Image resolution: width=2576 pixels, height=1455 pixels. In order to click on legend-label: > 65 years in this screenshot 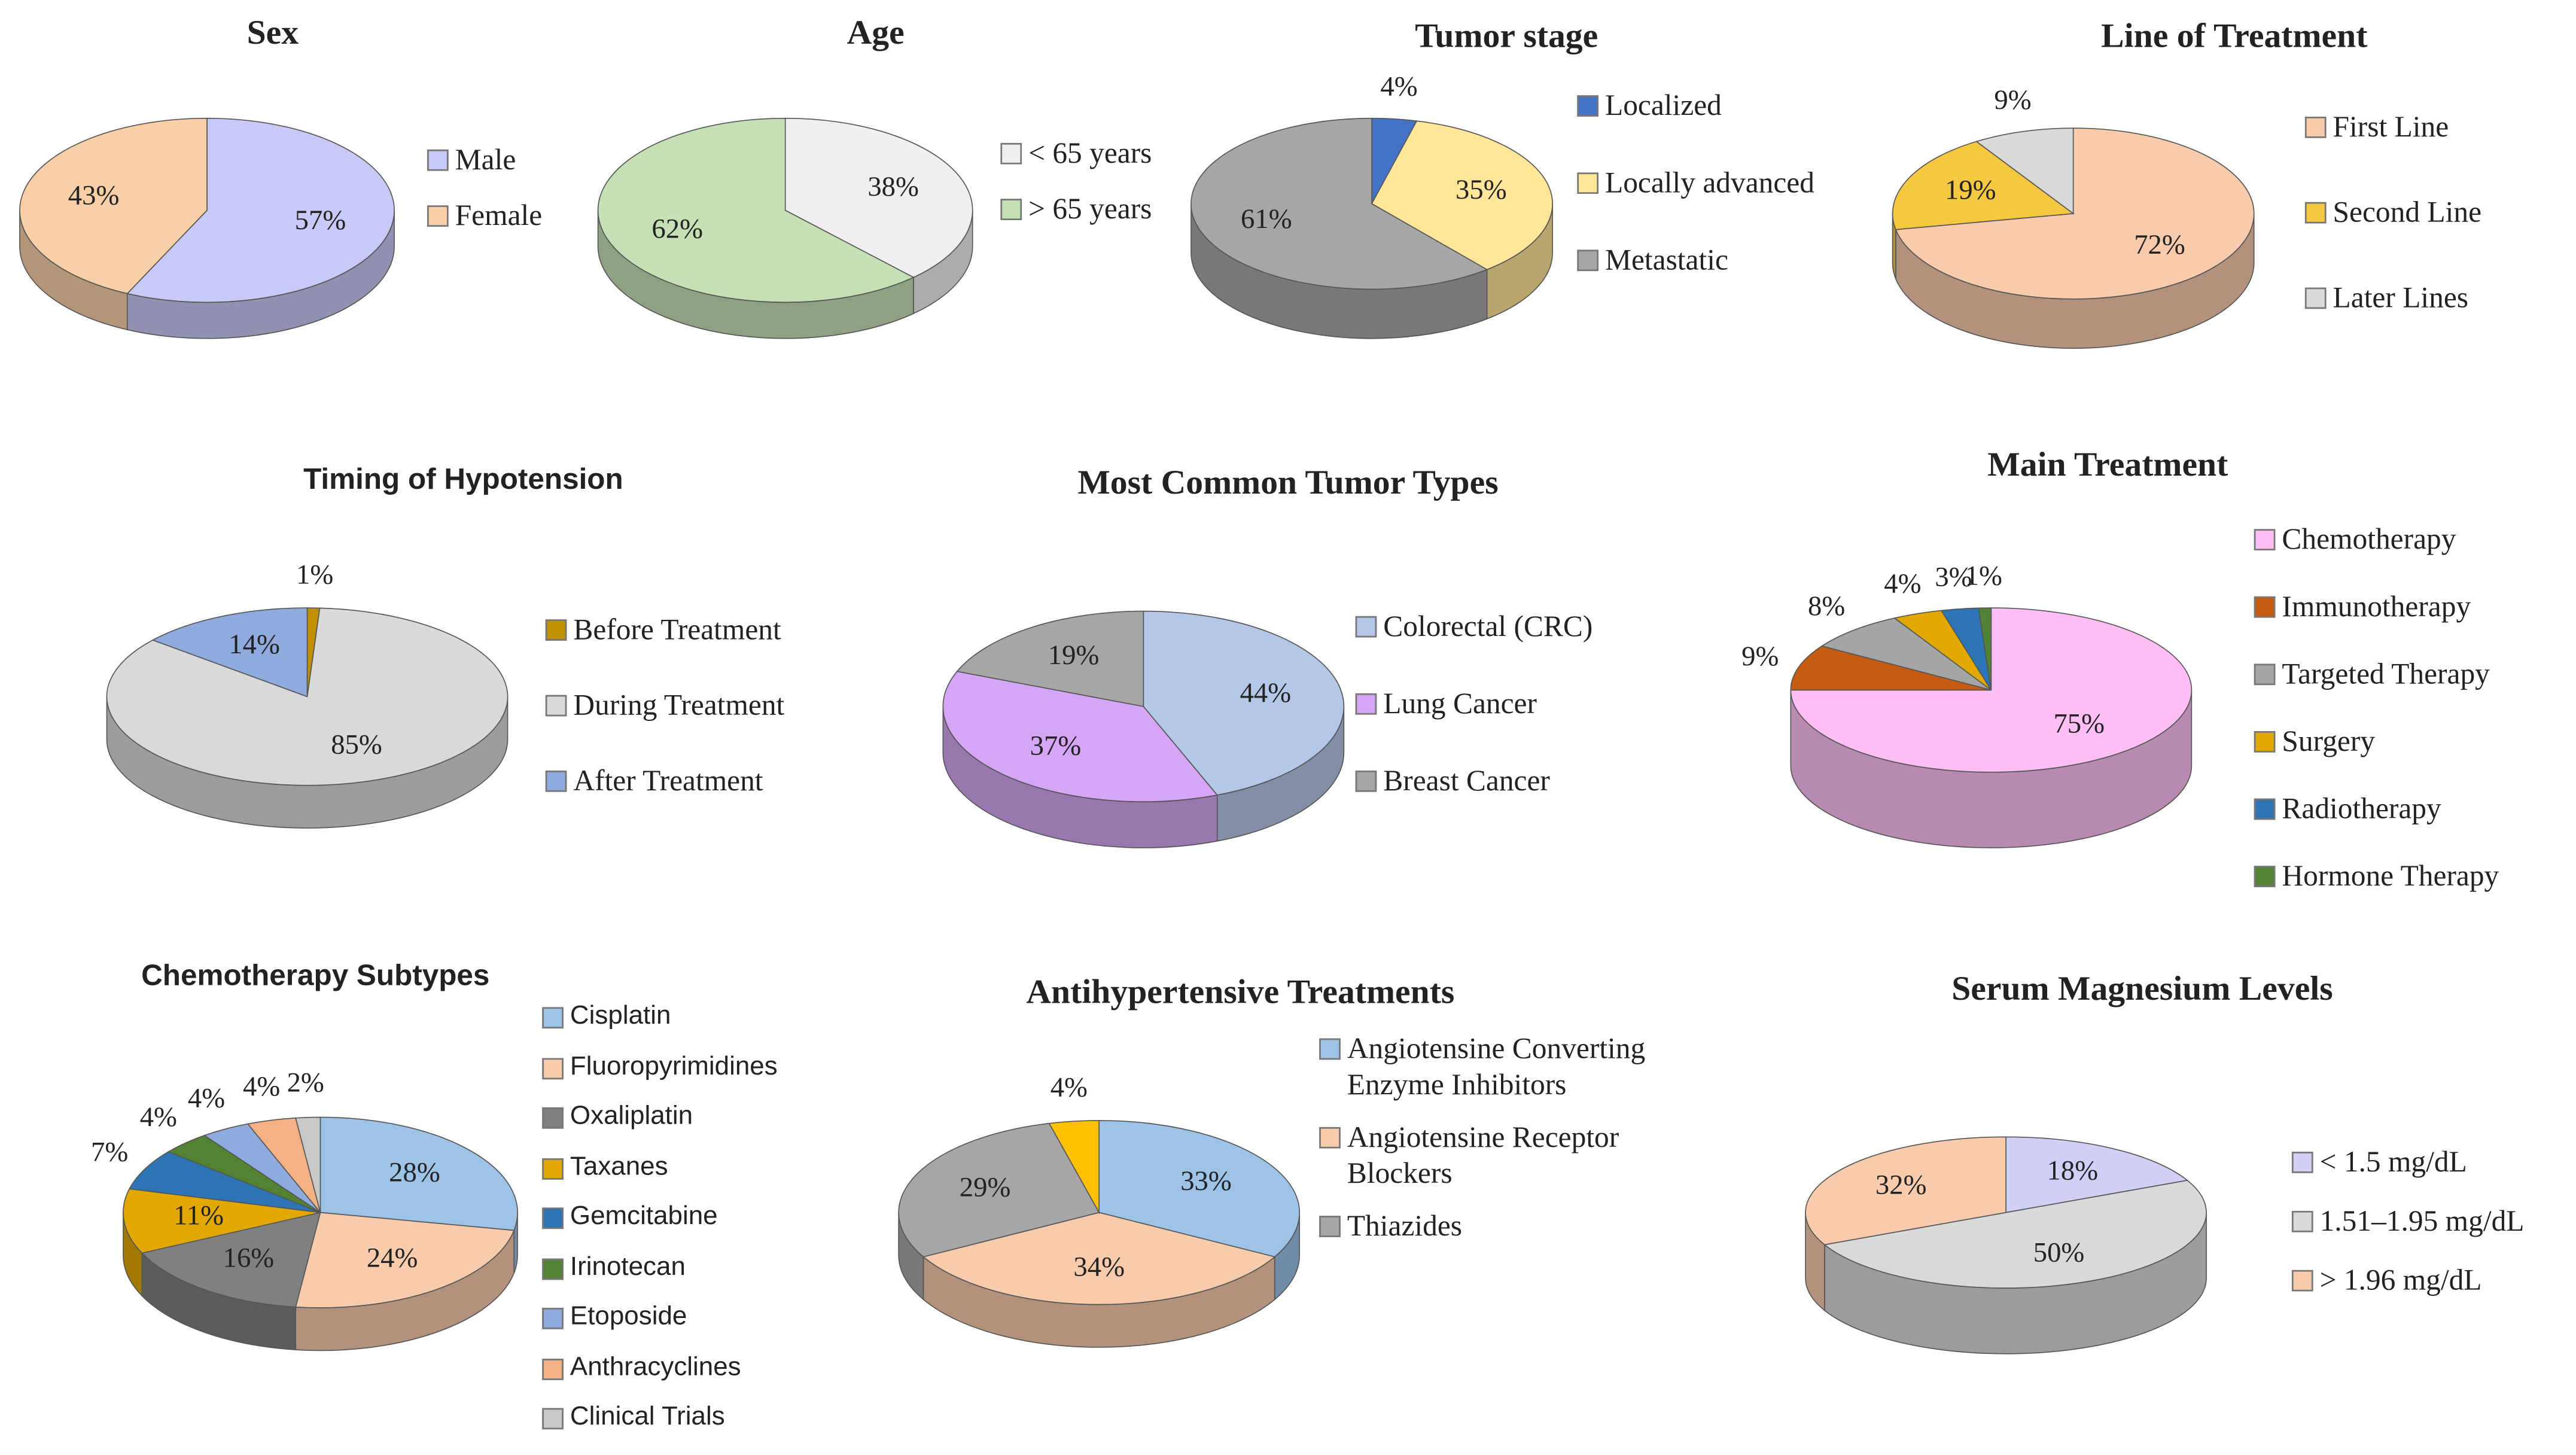, I will do `click(1090, 209)`.